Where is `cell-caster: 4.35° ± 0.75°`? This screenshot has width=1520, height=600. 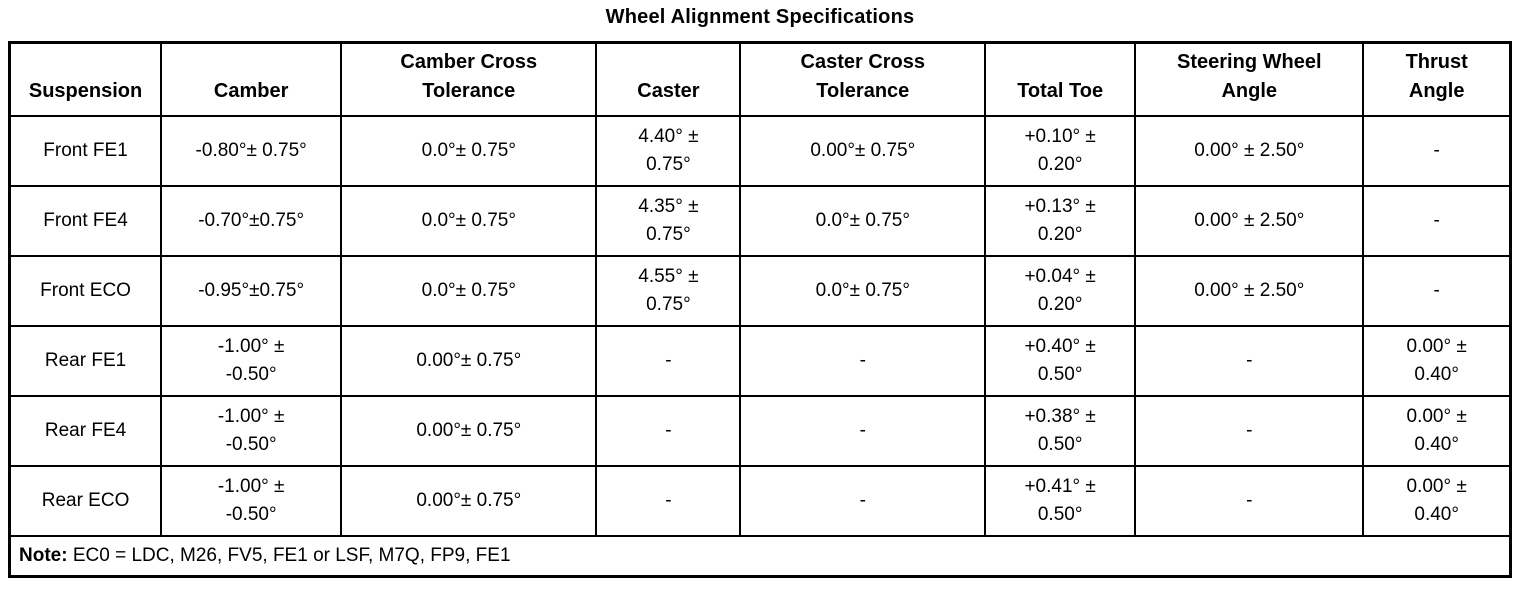
cell-caster: 4.35° ± 0.75° is located at coordinates (668, 221).